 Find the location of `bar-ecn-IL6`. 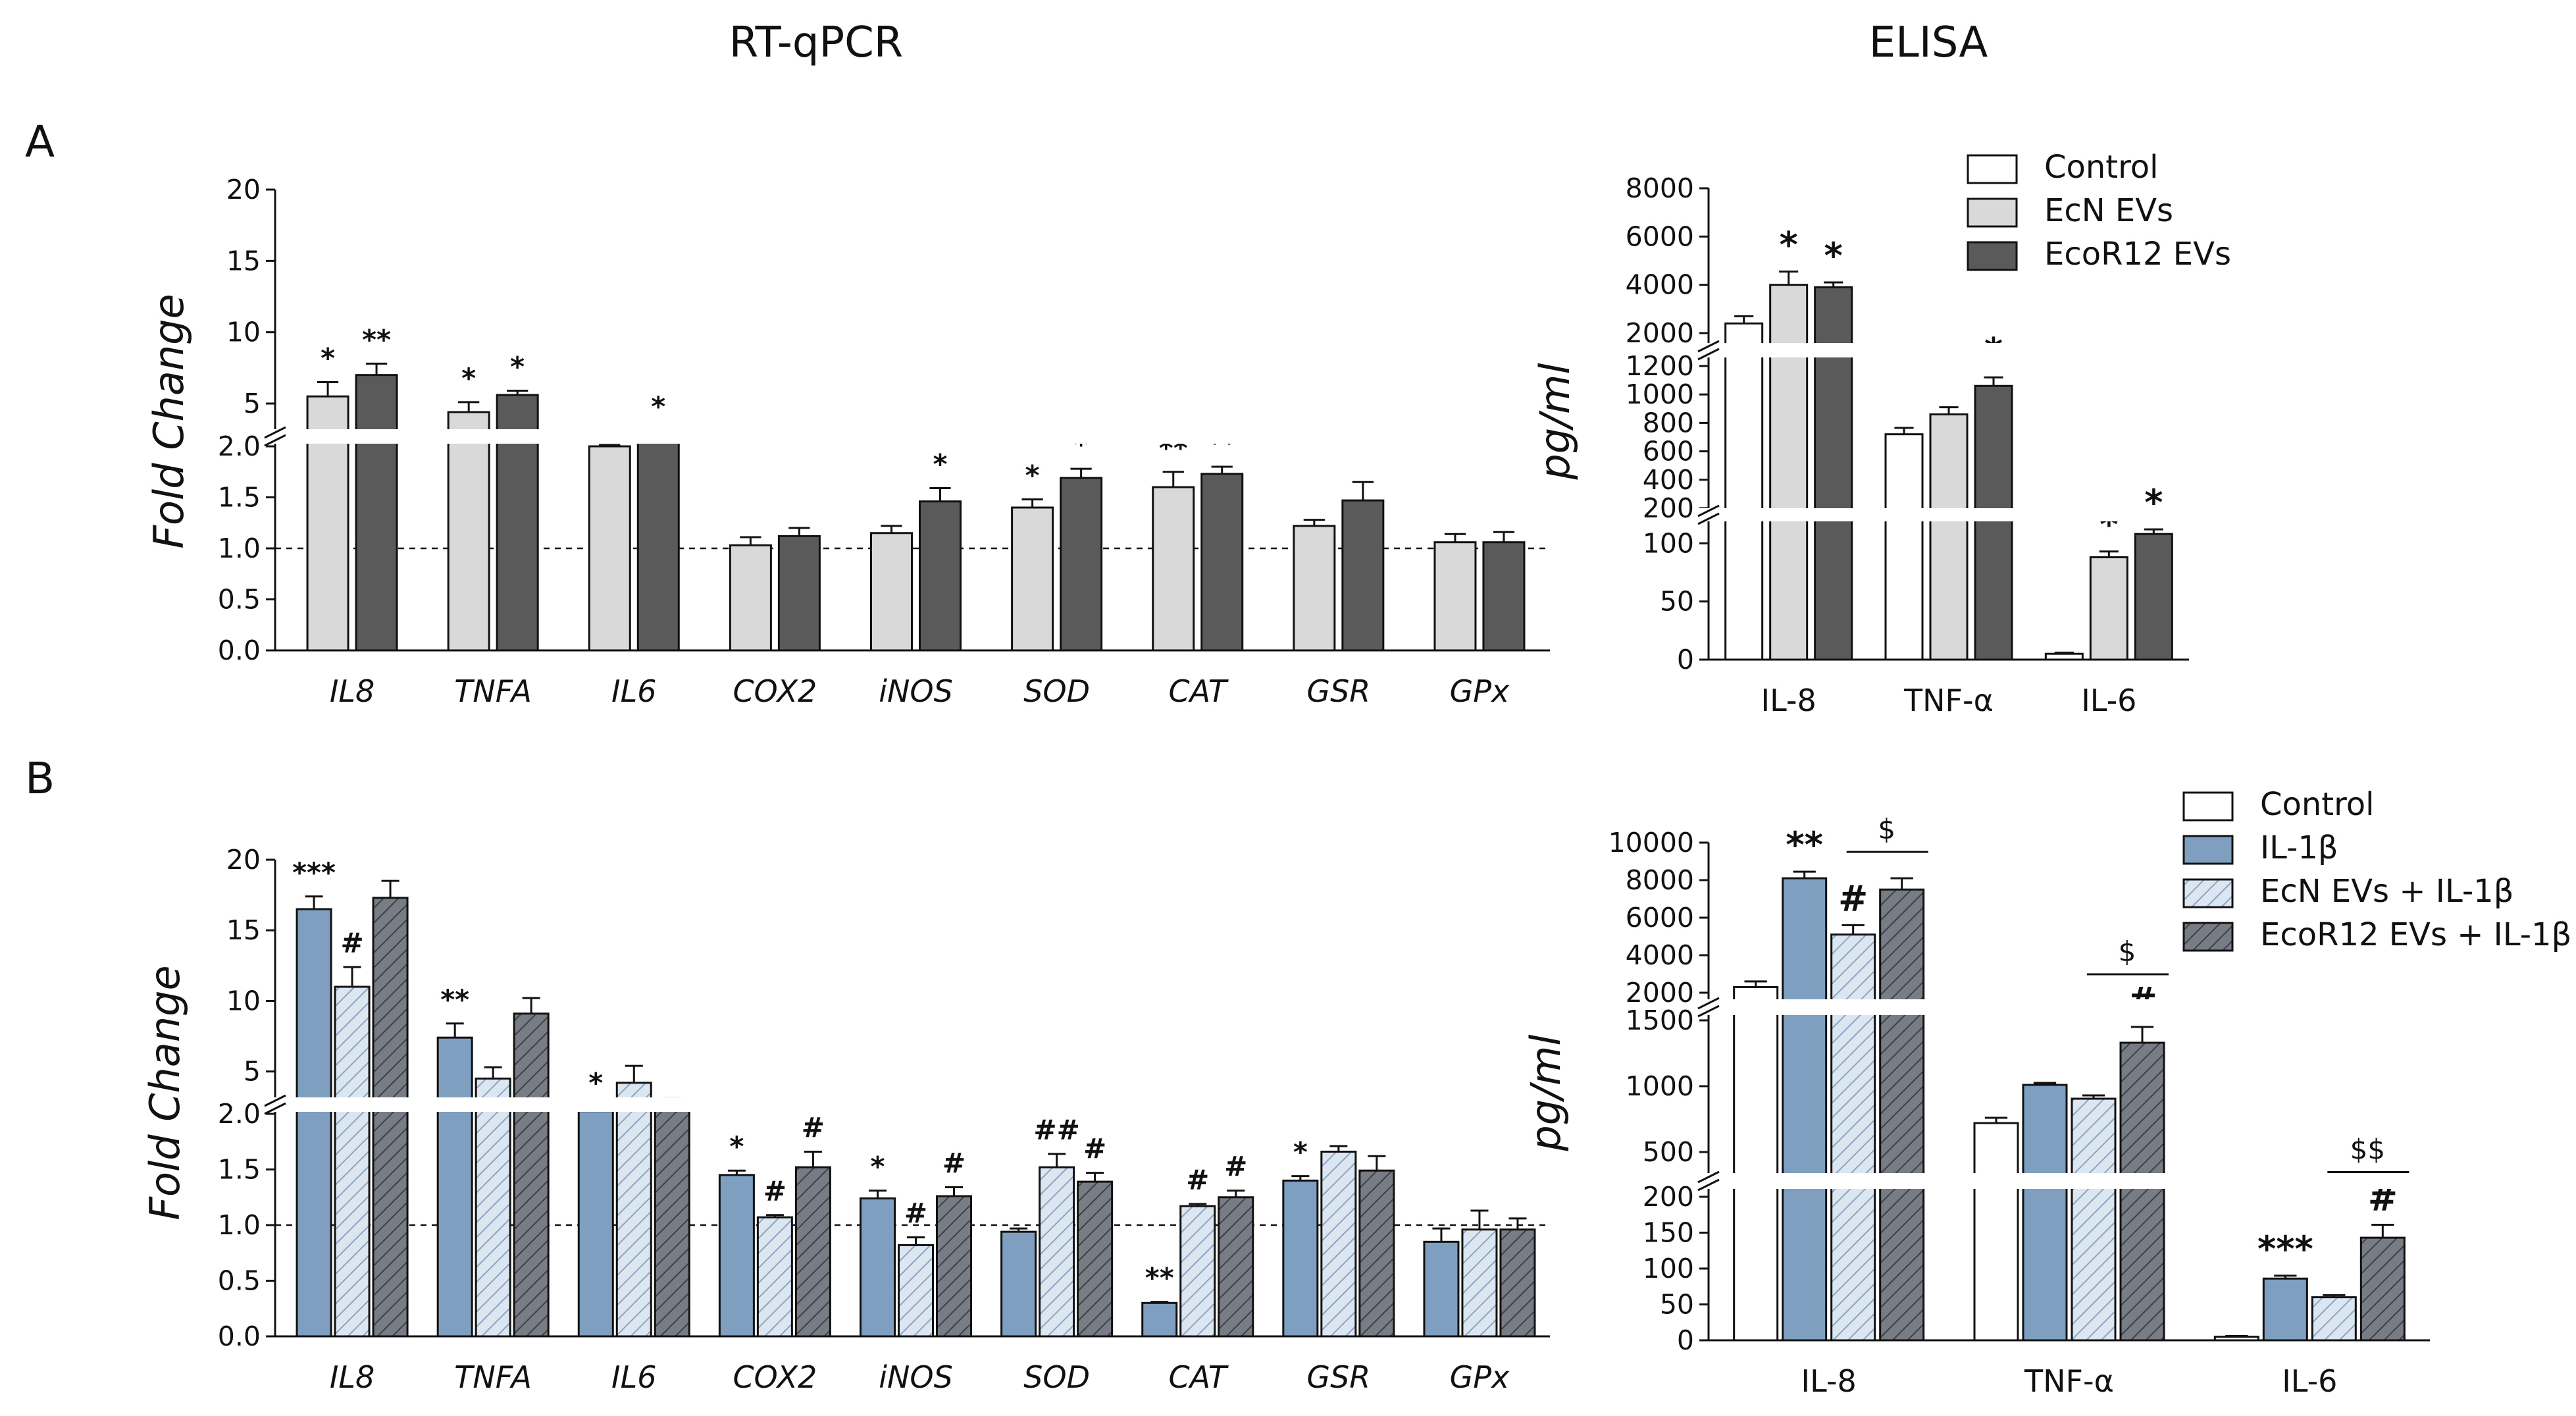

bar-ecn-IL6 is located at coordinates (609, 548).